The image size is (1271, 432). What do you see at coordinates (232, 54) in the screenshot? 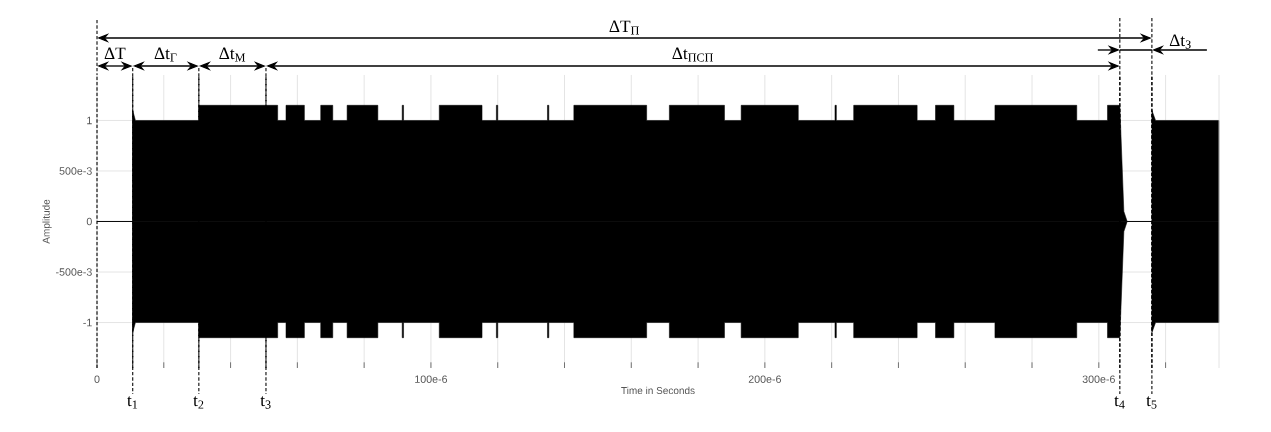
I see `text: Δt$_{М}$` at bounding box center [232, 54].